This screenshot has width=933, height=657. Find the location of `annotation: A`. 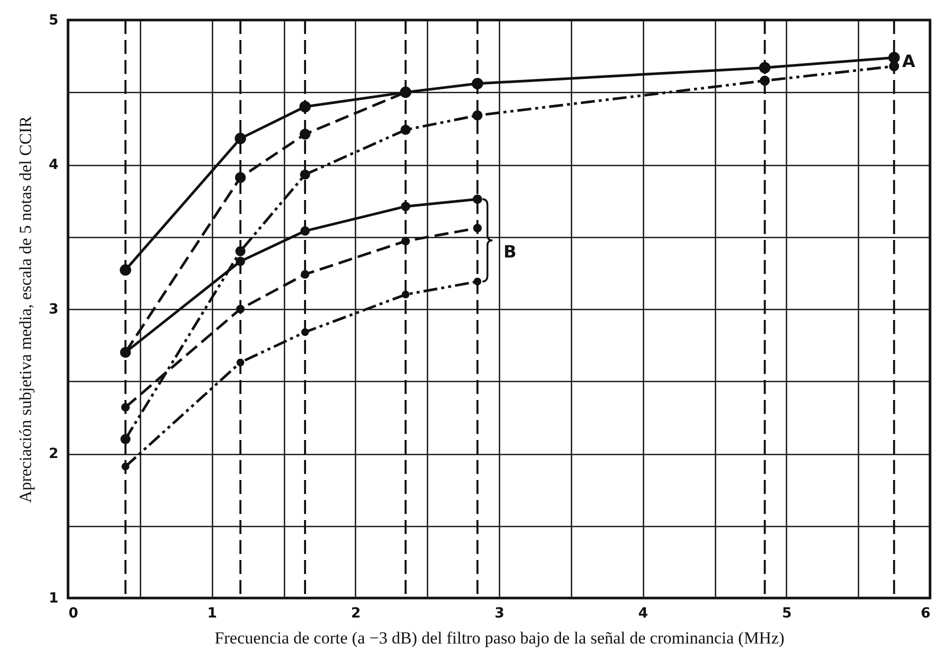

annotation: A is located at coordinates (909, 62).